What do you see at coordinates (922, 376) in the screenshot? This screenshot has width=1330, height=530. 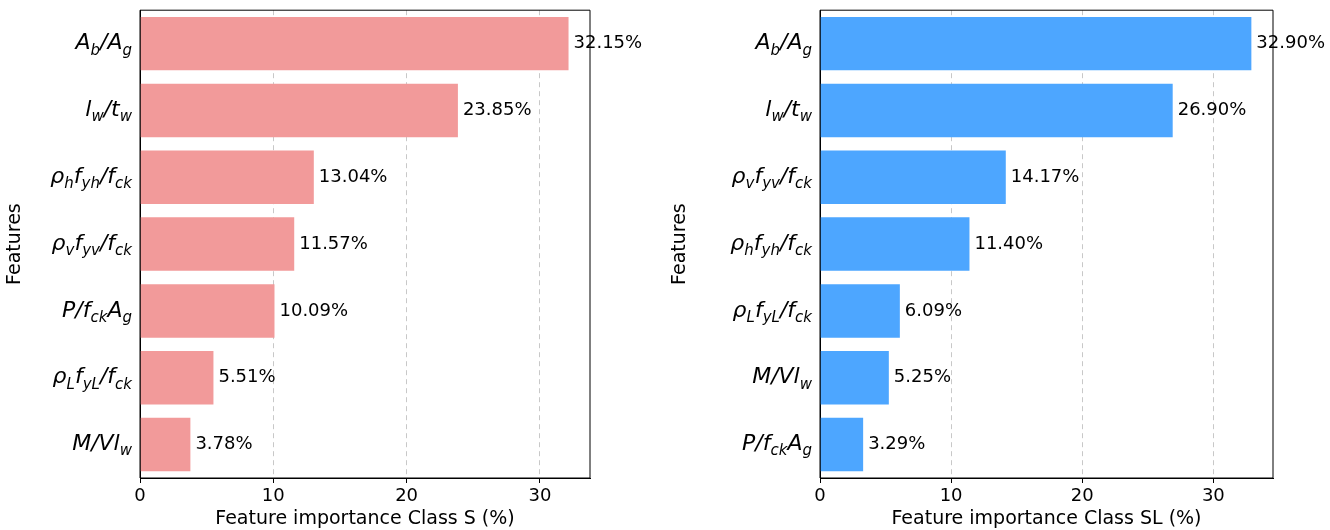 I see `data-label: 5.25%` at bounding box center [922, 376].